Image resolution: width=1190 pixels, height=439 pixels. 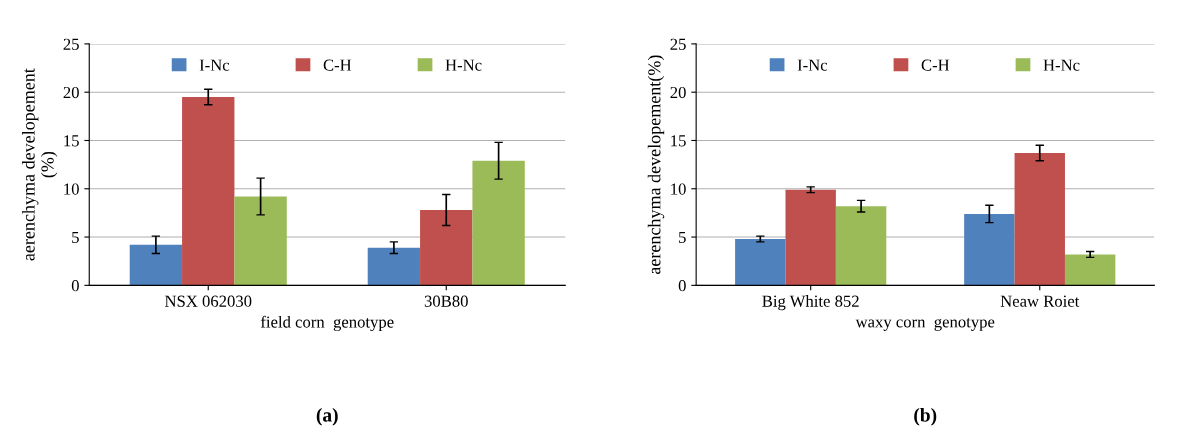 What do you see at coordinates (327, 323) in the screenshot?
I see `x-axis-title: field corn genotype` at bounding box center [327, 323].